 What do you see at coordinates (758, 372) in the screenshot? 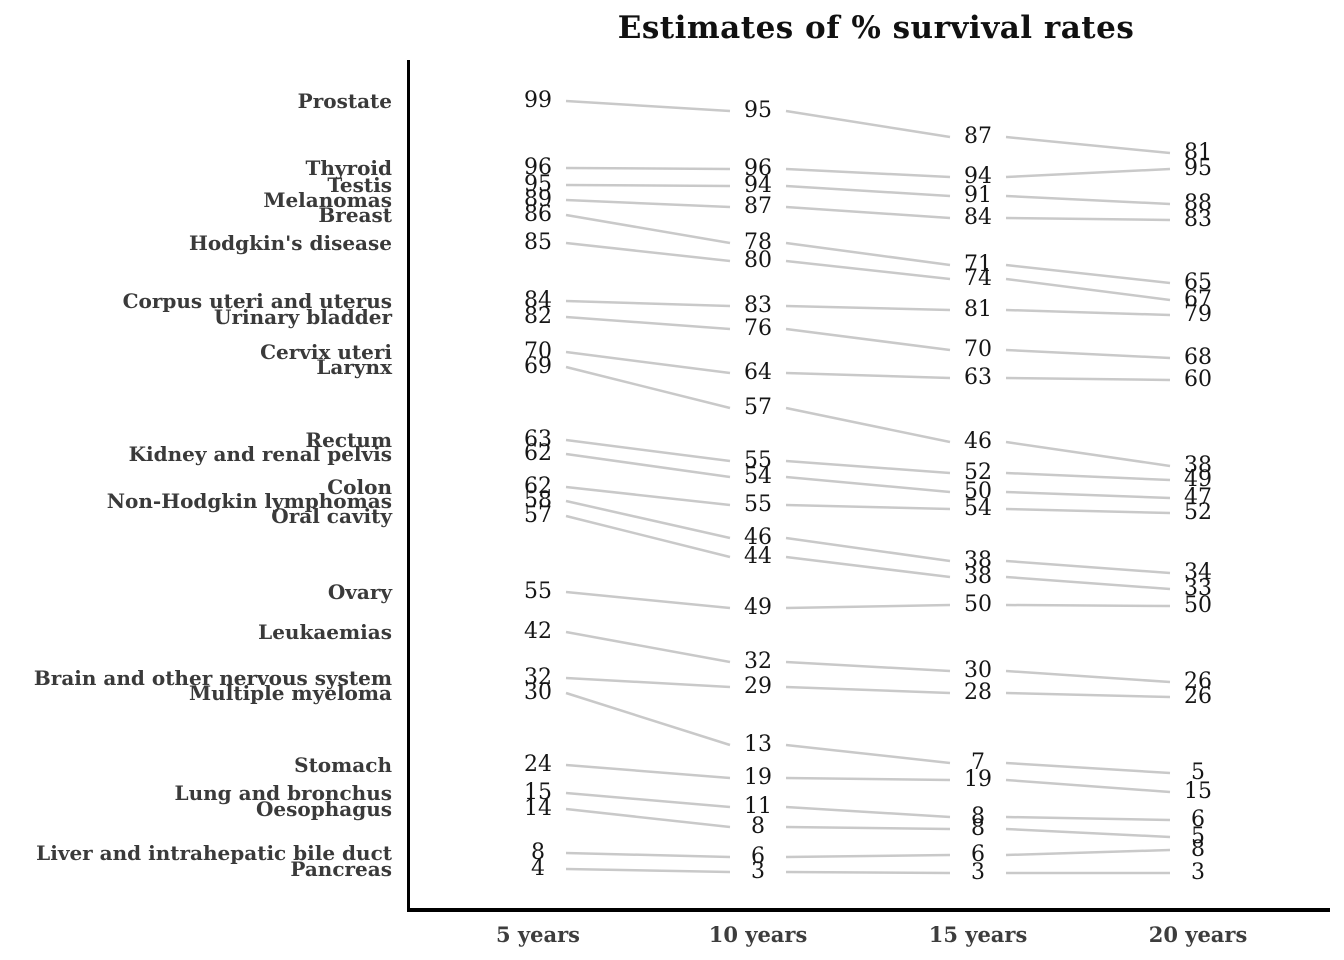
I see `value-label: 64` at bounding box center [758, 372].